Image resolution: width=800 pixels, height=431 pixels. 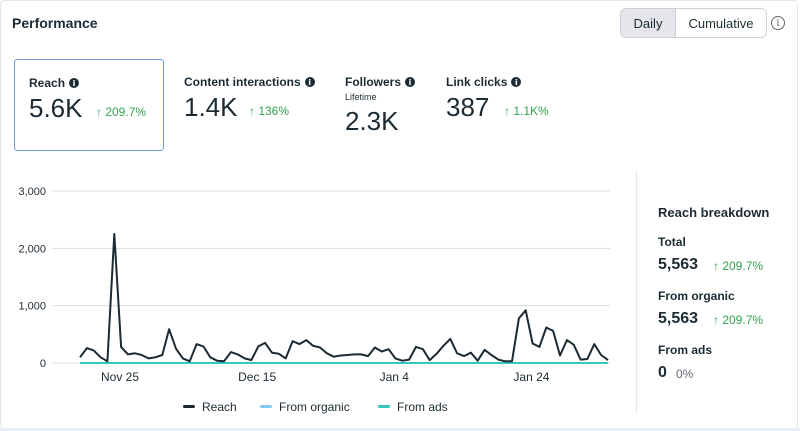 I want to click on chart-legend: Reach From organic From ads, so click(x=315, y=407).